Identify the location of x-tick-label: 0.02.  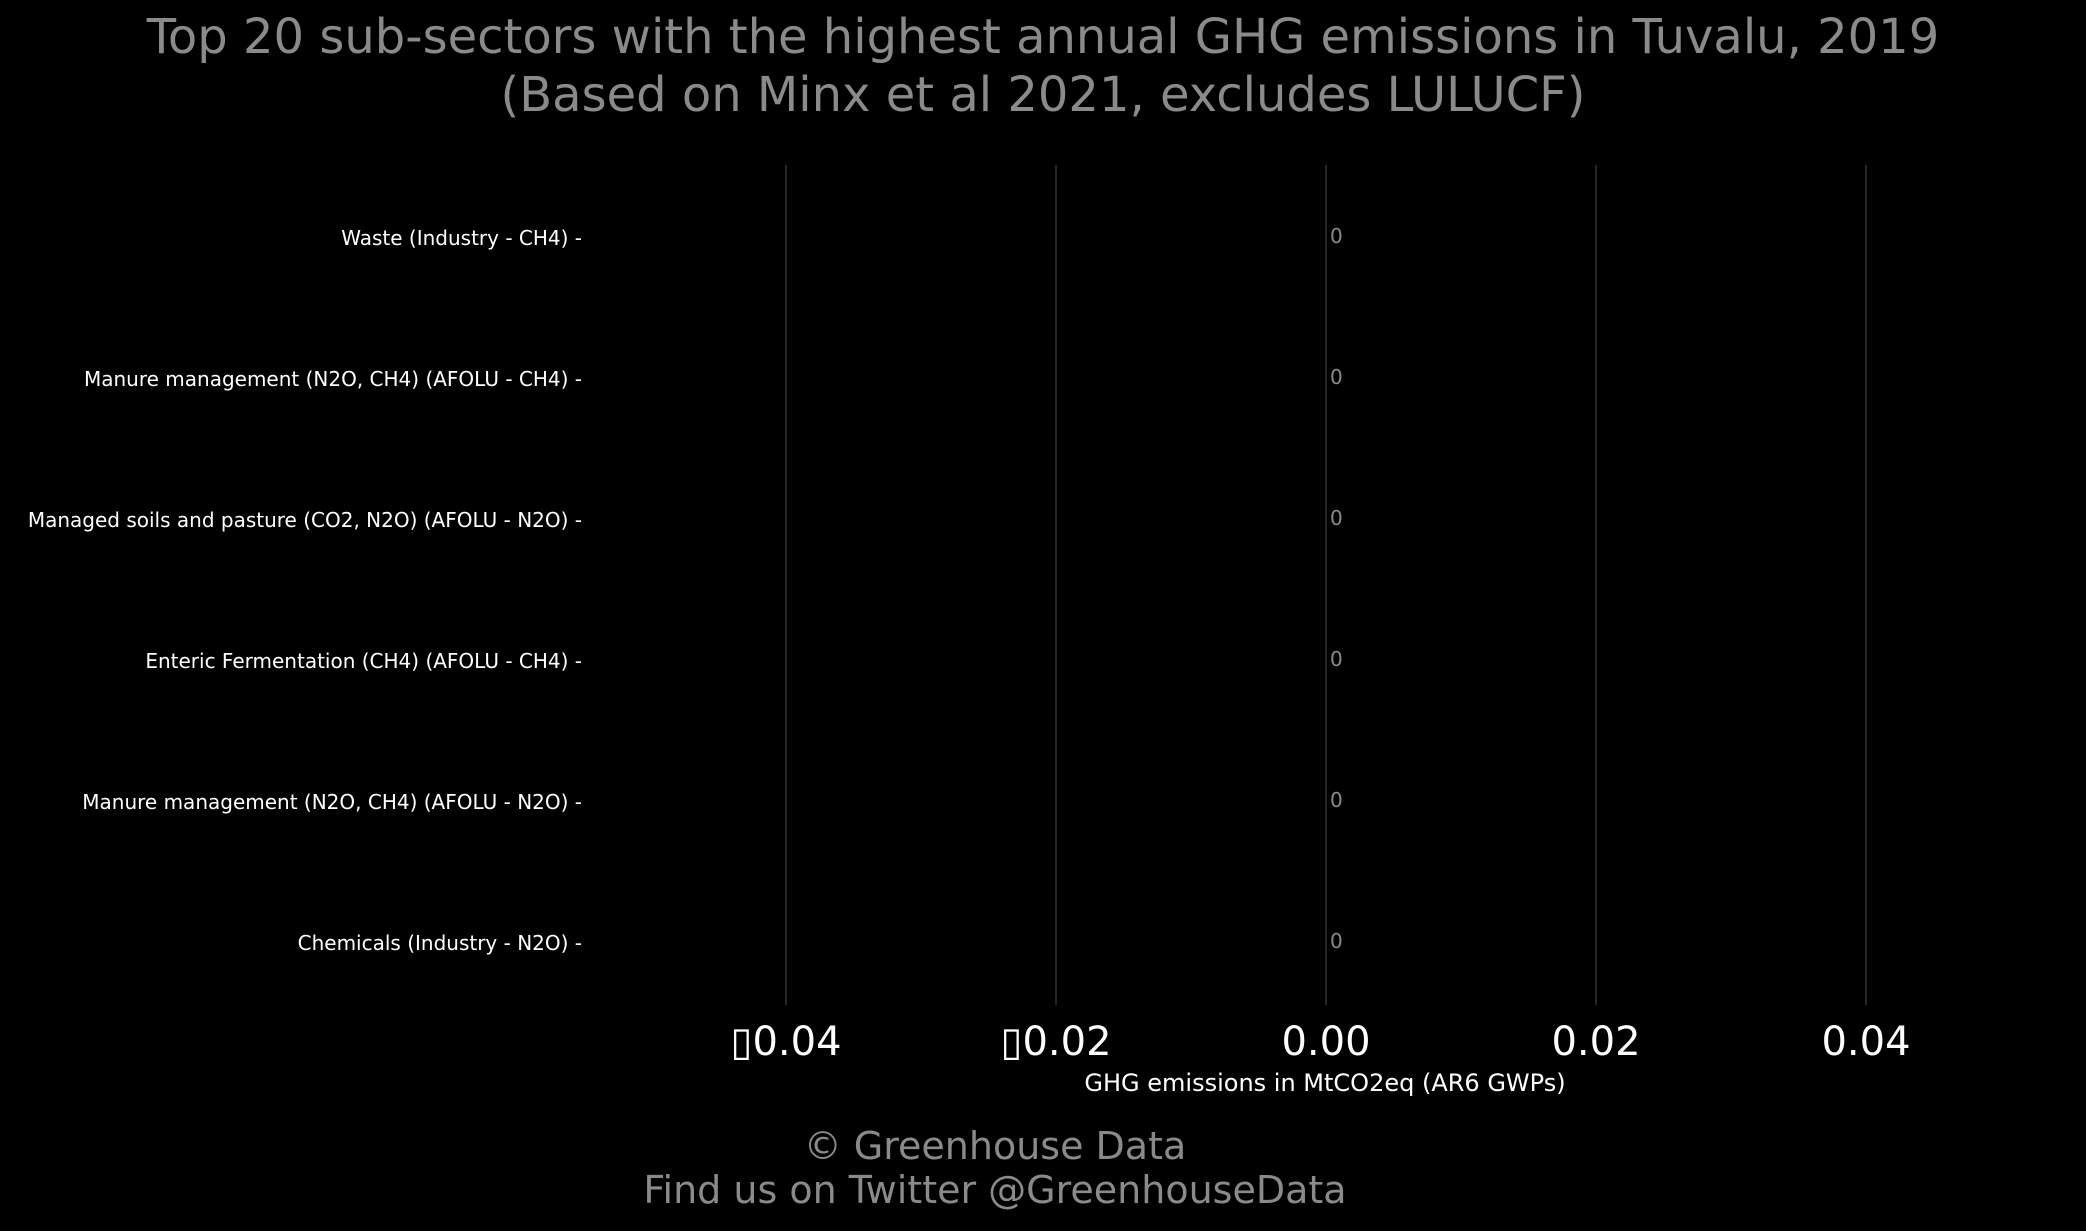
(1595, 1042).